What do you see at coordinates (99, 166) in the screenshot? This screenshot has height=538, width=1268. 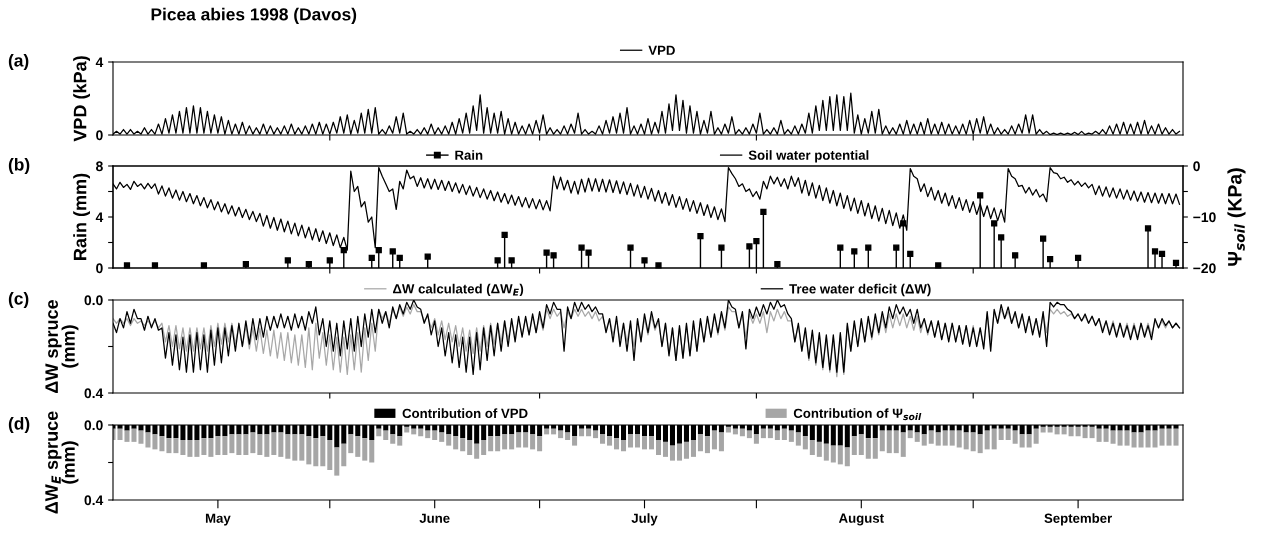 I see `y-tick-label: 8` at bounding box center [99, 166].